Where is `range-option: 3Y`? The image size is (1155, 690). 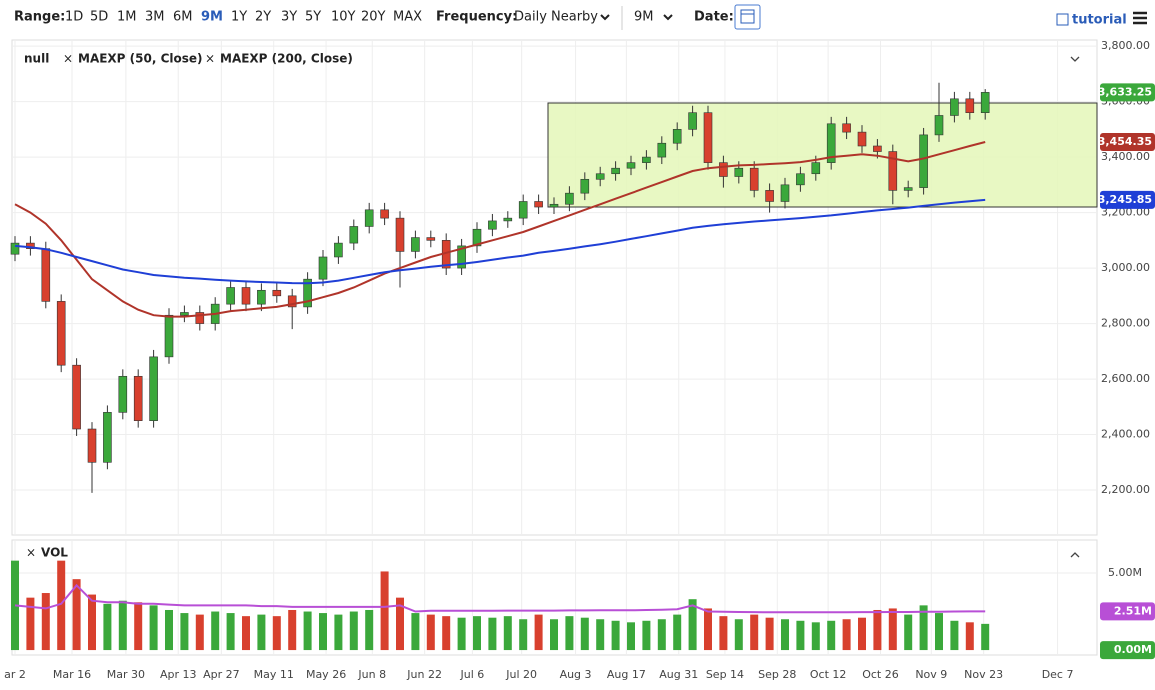
range-option: 3Y is located at coordinates (289, 17).